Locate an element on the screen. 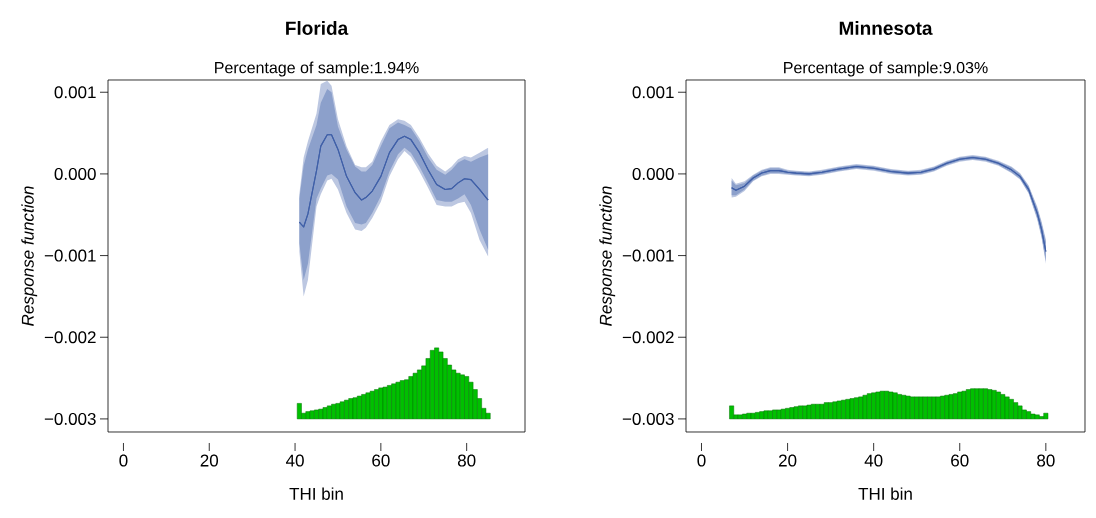 Image resolution: width=1096 pixels, height=518 pixels. chart-title: Florida is located at coordinates (317, 28).